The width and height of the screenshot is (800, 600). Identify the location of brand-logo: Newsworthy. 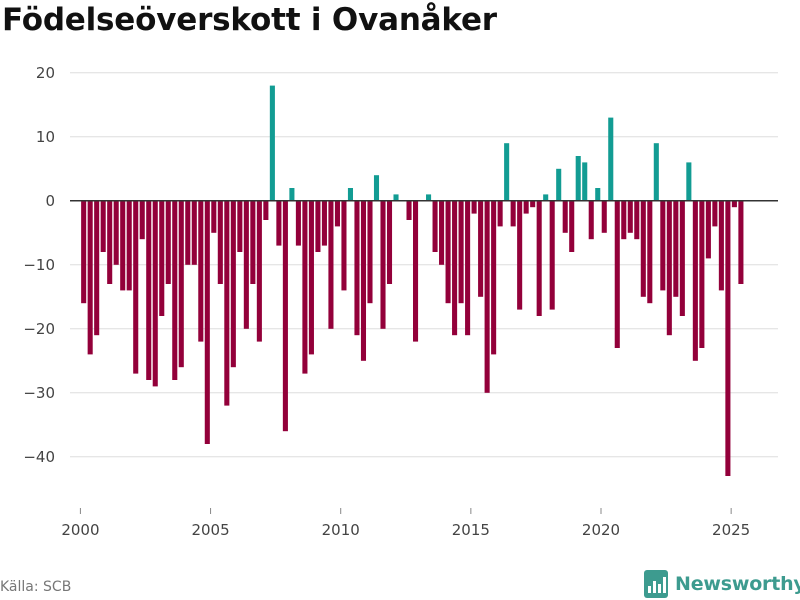
(722, 584).